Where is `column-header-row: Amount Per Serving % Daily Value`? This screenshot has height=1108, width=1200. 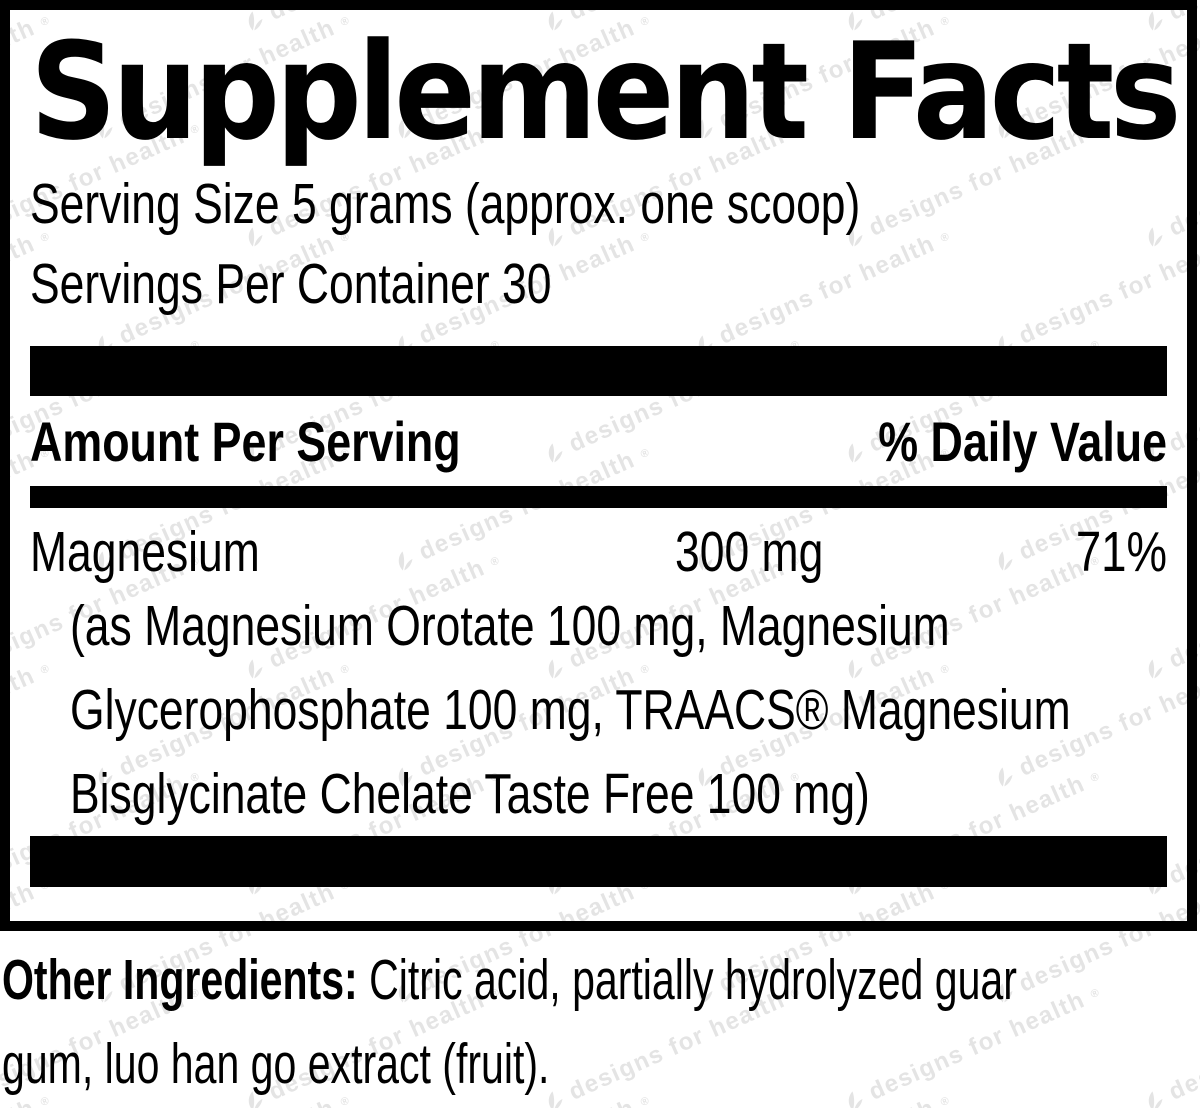 column-header-row: Amount Per Serving % Daily Value is located at coordinates (598, 441).